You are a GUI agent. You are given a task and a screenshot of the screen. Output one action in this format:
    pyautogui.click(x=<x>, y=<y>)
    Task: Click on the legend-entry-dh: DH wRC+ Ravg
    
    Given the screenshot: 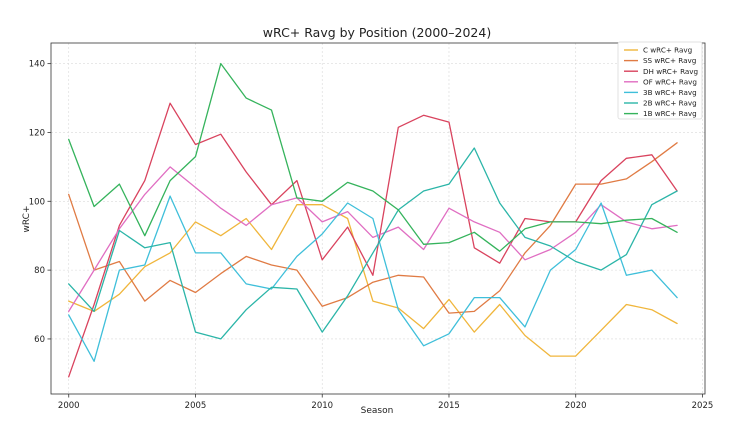 What is the action you would take?
    pyautogui.click(x=670, y=71)
    